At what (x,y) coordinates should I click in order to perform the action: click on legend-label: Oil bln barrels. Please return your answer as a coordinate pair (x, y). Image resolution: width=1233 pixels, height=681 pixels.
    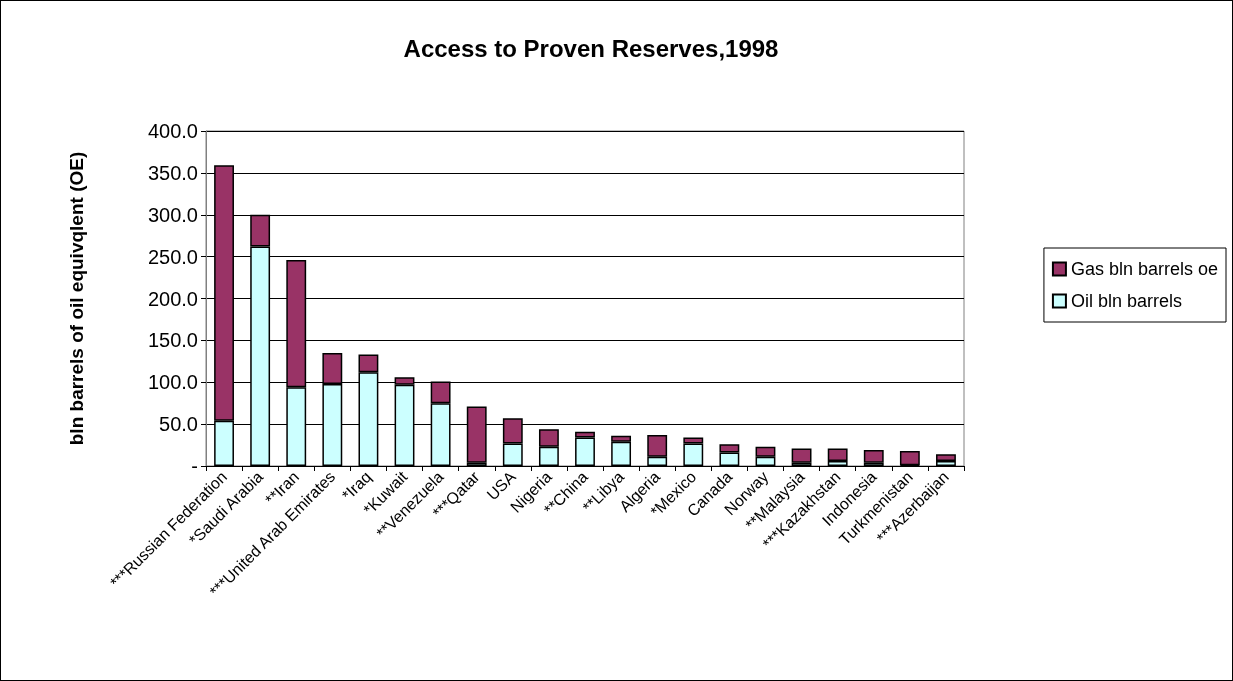
    Looking at the image, I should click on (1126, 301).